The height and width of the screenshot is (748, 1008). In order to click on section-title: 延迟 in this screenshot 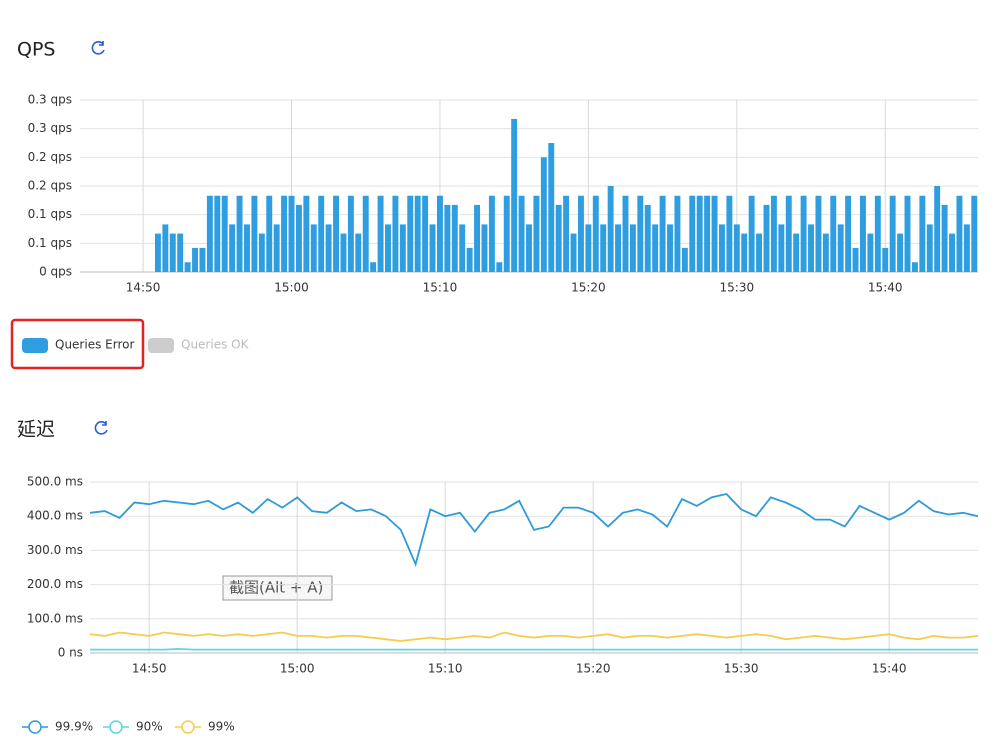, I will do `click(36, 430)`.